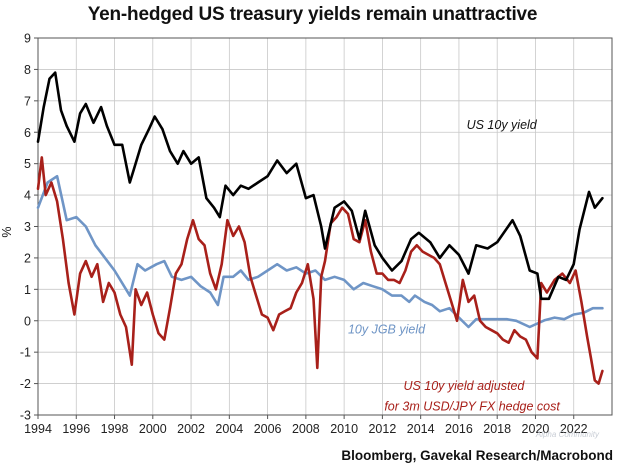  What do you see at coordinates (153, 429) in the screenshot?
I see `x-tick-label: 2000` at bounding box center [153, 429].